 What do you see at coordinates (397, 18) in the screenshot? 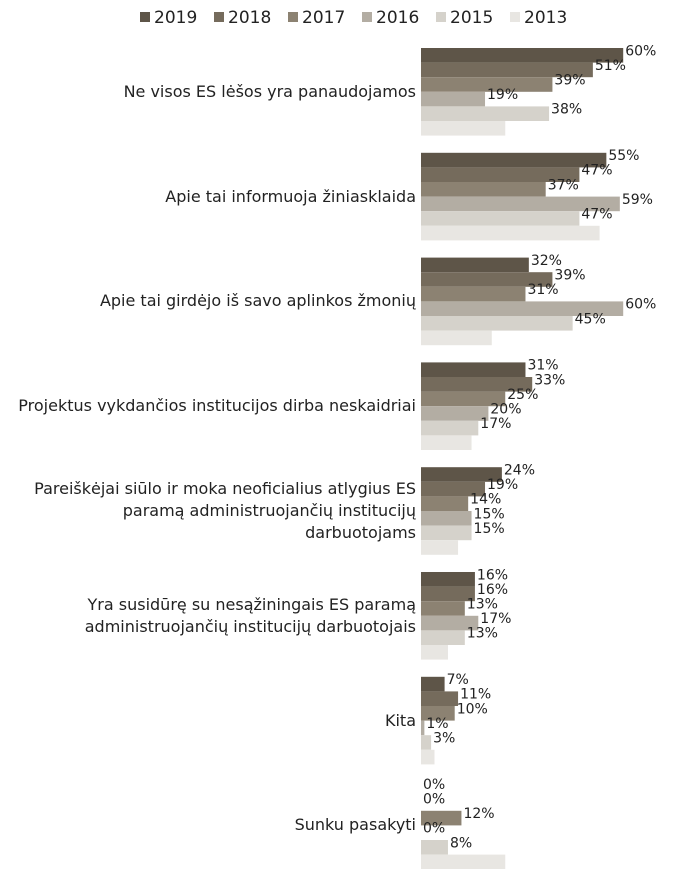
I see `legend-label: 2016` at bounding box center [397, 18].